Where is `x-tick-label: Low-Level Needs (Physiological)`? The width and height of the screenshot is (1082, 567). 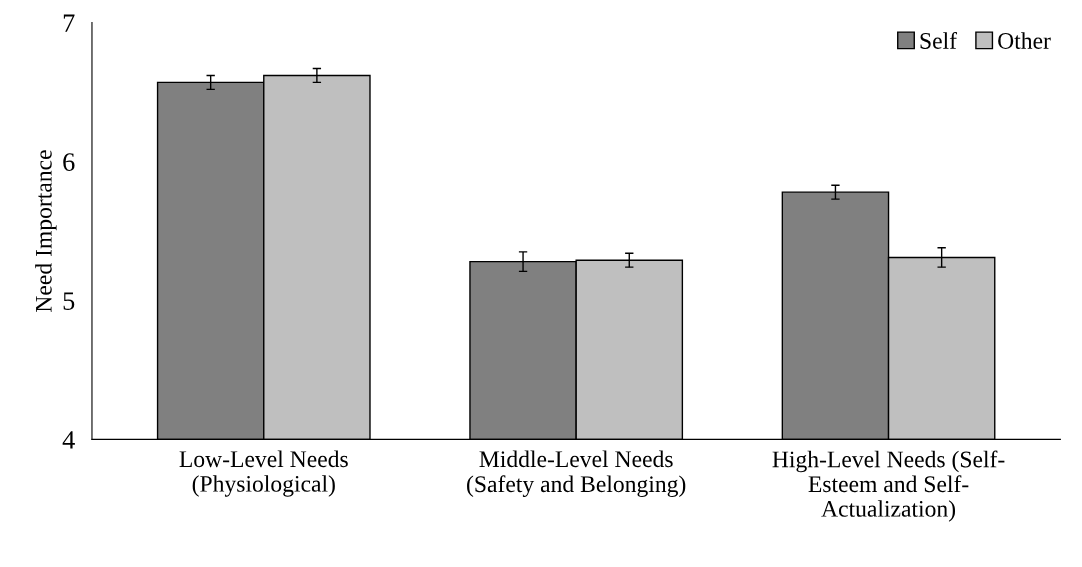
x-tick-label: Low-Level Needs (Physiological) is located at coordinates (263, 473).